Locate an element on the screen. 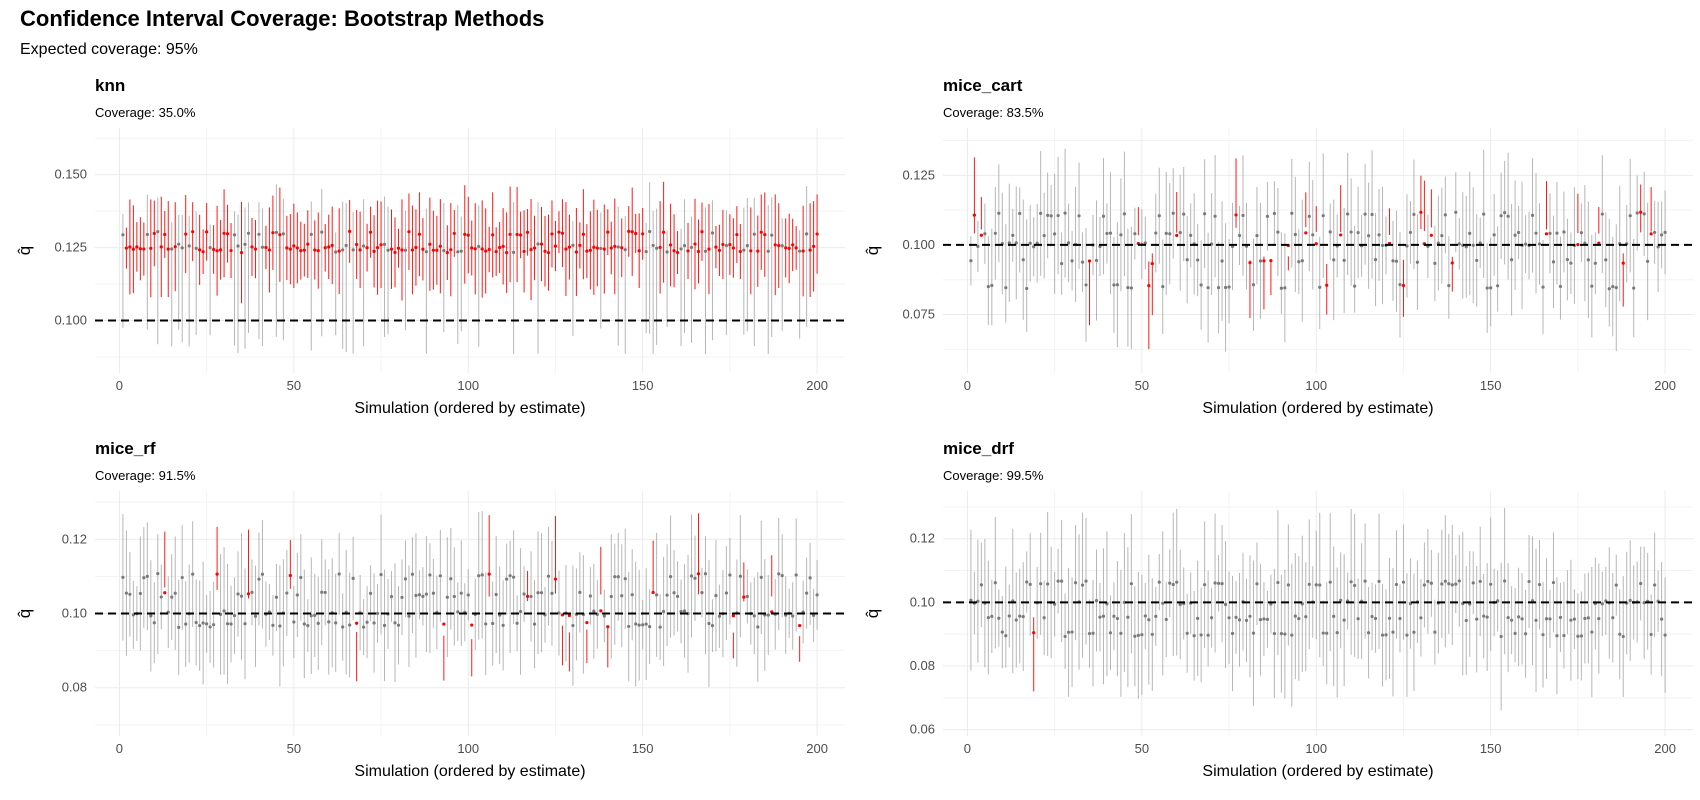 This screenshot has height=800, width=1700. error-bars is located at coordinates (470, 268).